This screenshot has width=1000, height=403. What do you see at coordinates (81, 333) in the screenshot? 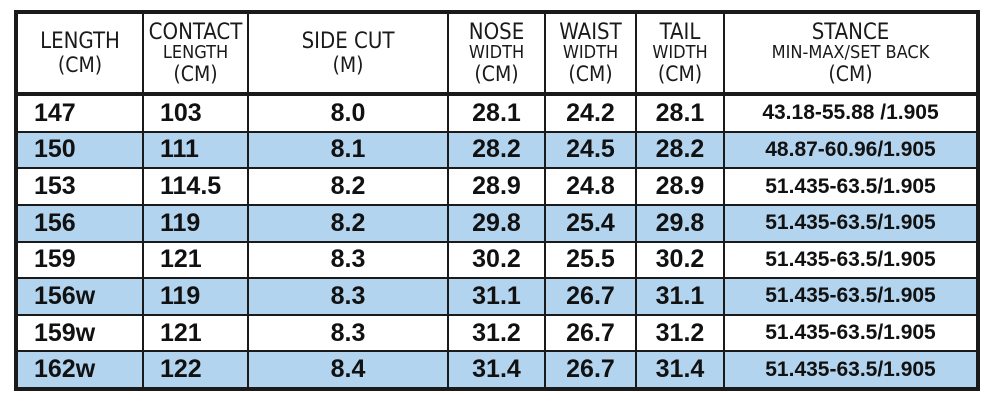
I see `cell-length: 159w` at bounding box center [81, 333].